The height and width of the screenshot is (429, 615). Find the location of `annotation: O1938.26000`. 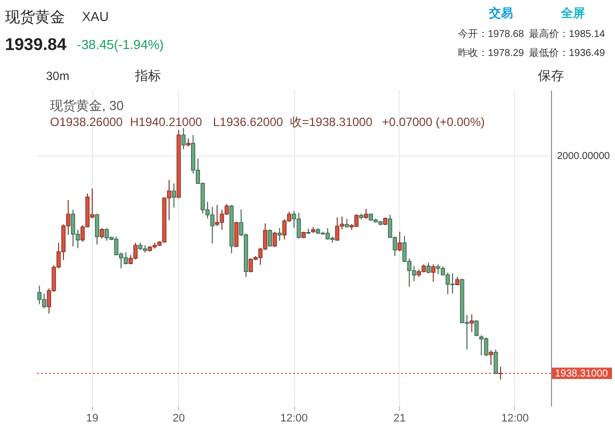

annotation: O1938.26000 is located at coordinates (87, 122).